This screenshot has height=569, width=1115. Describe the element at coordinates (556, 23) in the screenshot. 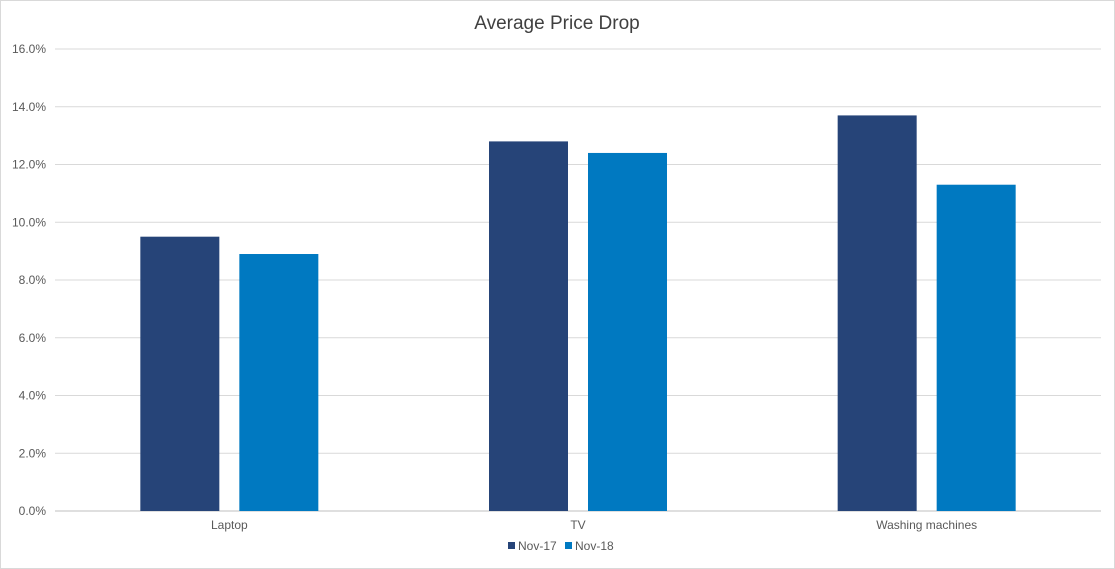

I see `chart-title: Average Price Drop` at that location.